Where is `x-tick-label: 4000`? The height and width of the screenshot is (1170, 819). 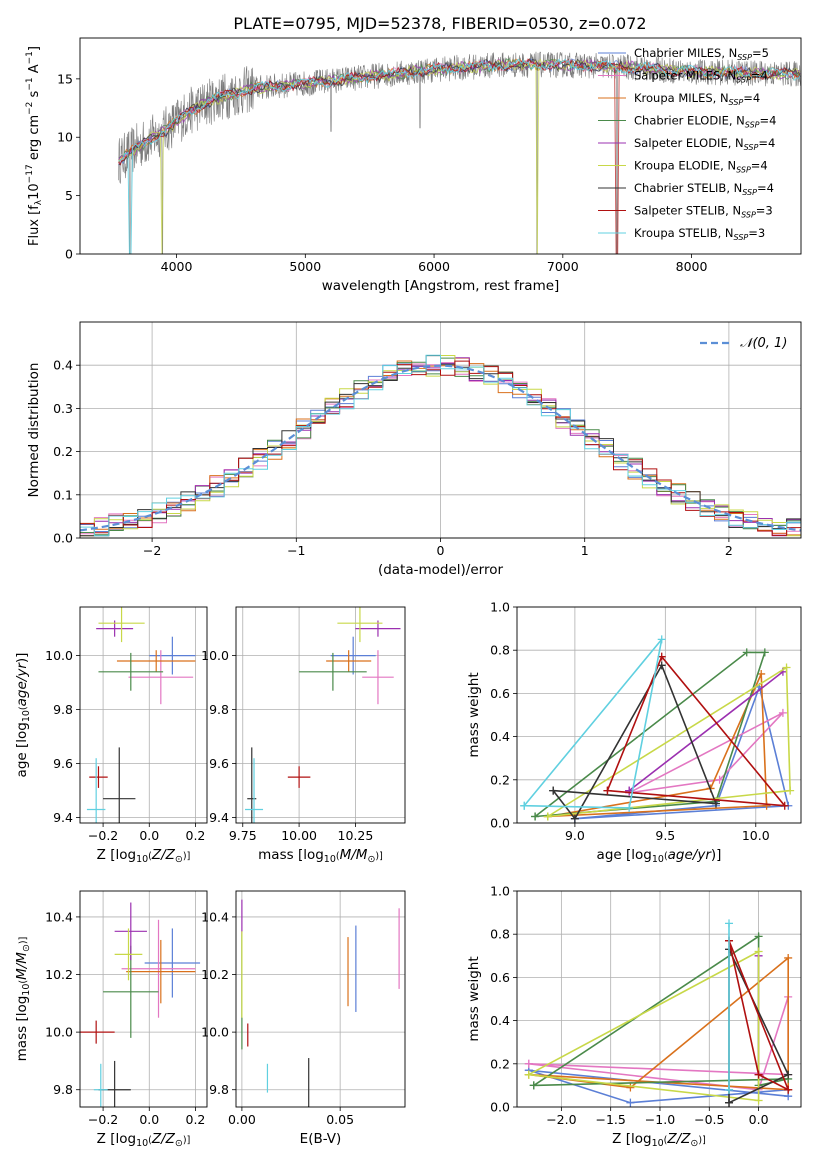
x-tick-label: 4000 is located at coordinates (177, 266).